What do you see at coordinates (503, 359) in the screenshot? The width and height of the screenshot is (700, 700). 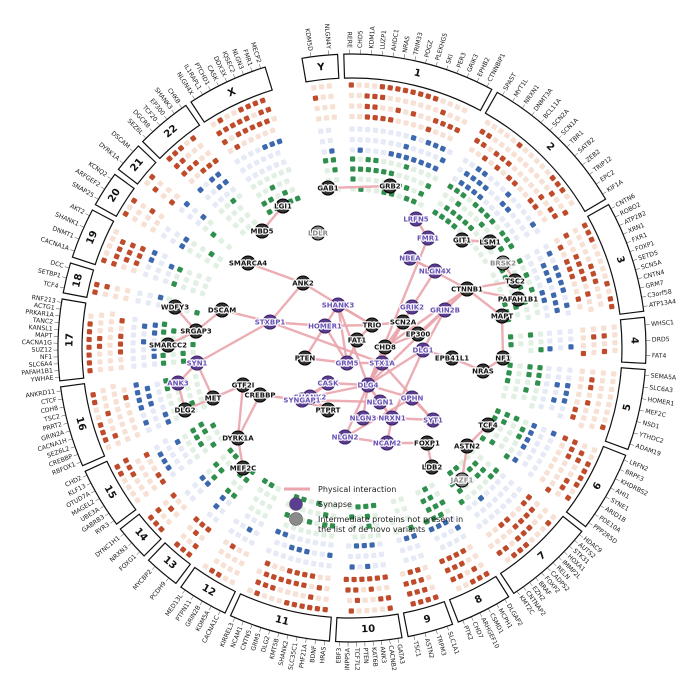 I see `network-node-label: NF1` at bounding box center [503, 359].